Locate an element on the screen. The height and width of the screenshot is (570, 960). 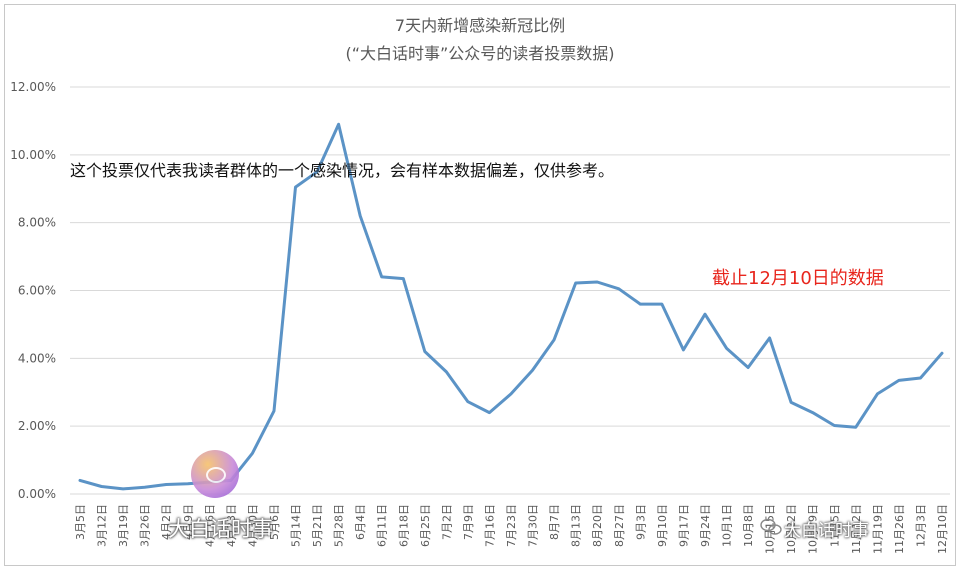
x-tick-label: 8月27日 is located at coordinates (619, 525).